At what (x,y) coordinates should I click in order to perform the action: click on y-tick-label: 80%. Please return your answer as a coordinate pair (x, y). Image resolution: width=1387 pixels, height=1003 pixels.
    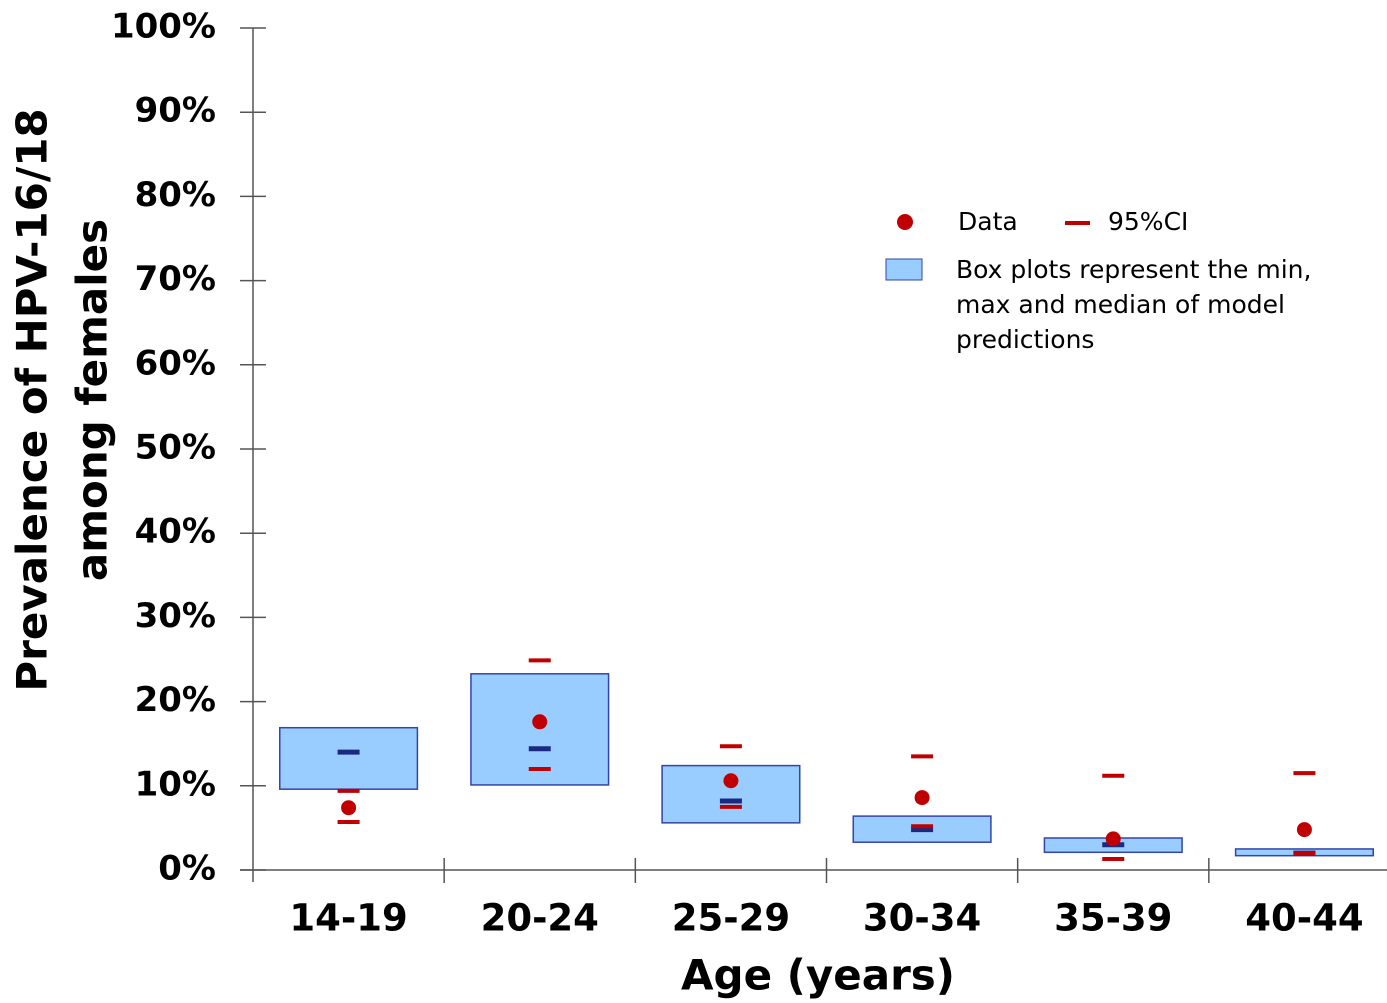
    Looking at the image, I should click on (175, 195).